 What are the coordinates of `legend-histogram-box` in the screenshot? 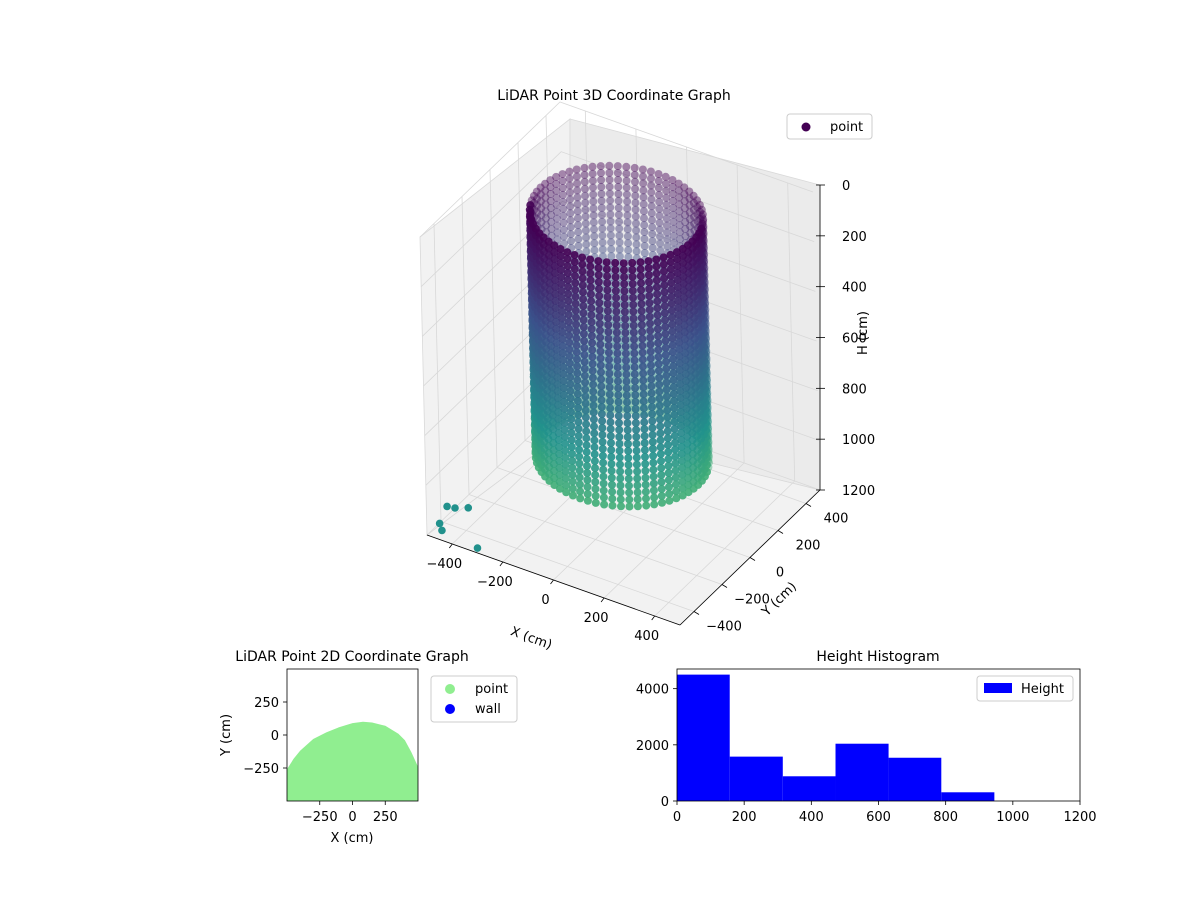 It's located at (1025, 688).